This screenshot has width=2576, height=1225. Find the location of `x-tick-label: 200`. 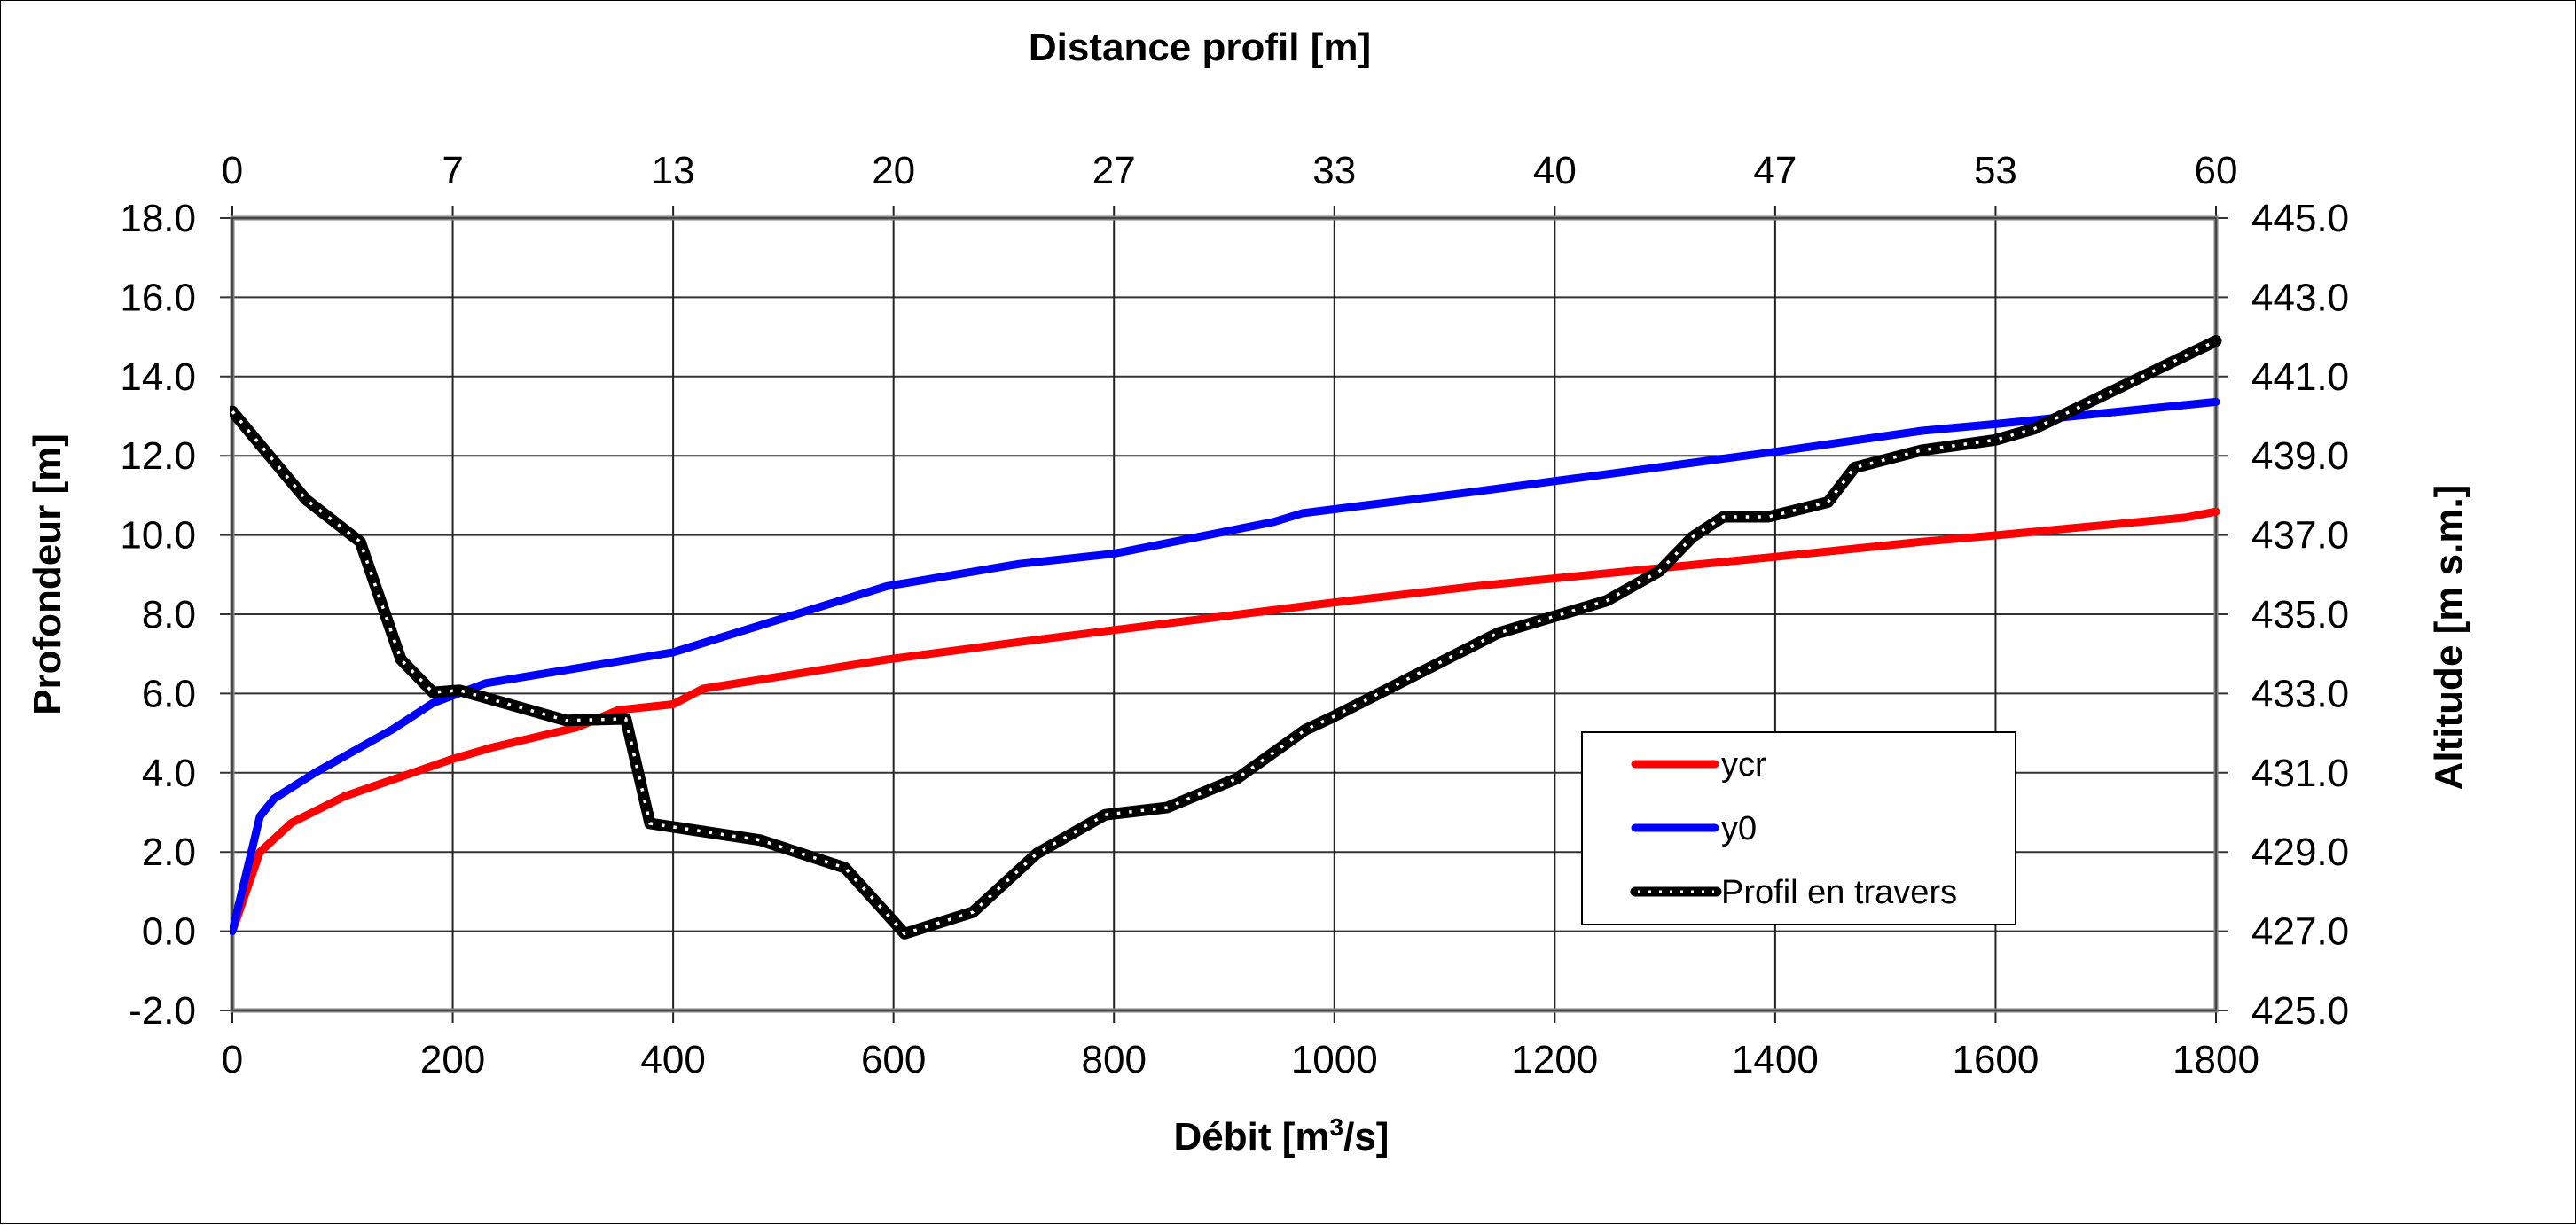

x-tick-label: 200 is located at coordinates (452, 1059).